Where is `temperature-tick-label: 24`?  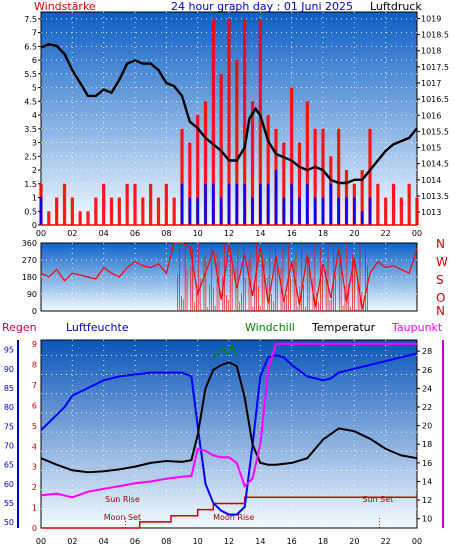 temperature-tick-label: 24 is located at coordinates (427, 388).